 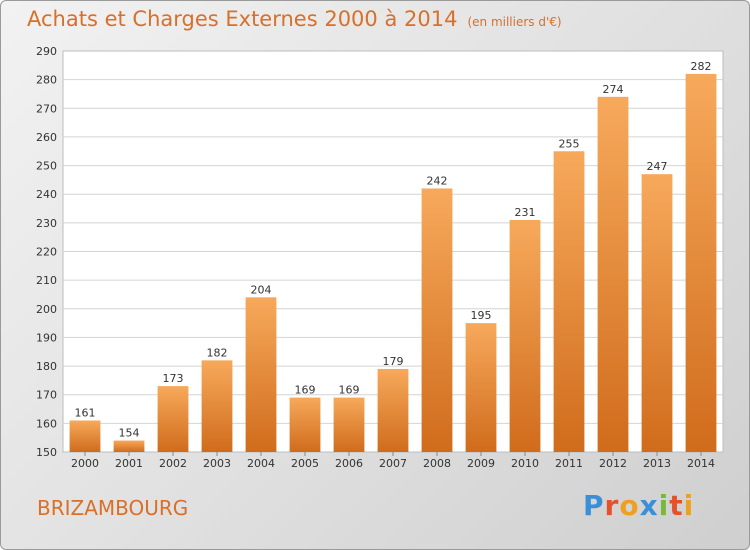 What do you see at coordinates (46, 452) in the screenshot?
I see `y-tick-label: 150` at bounding box center [46, 452].